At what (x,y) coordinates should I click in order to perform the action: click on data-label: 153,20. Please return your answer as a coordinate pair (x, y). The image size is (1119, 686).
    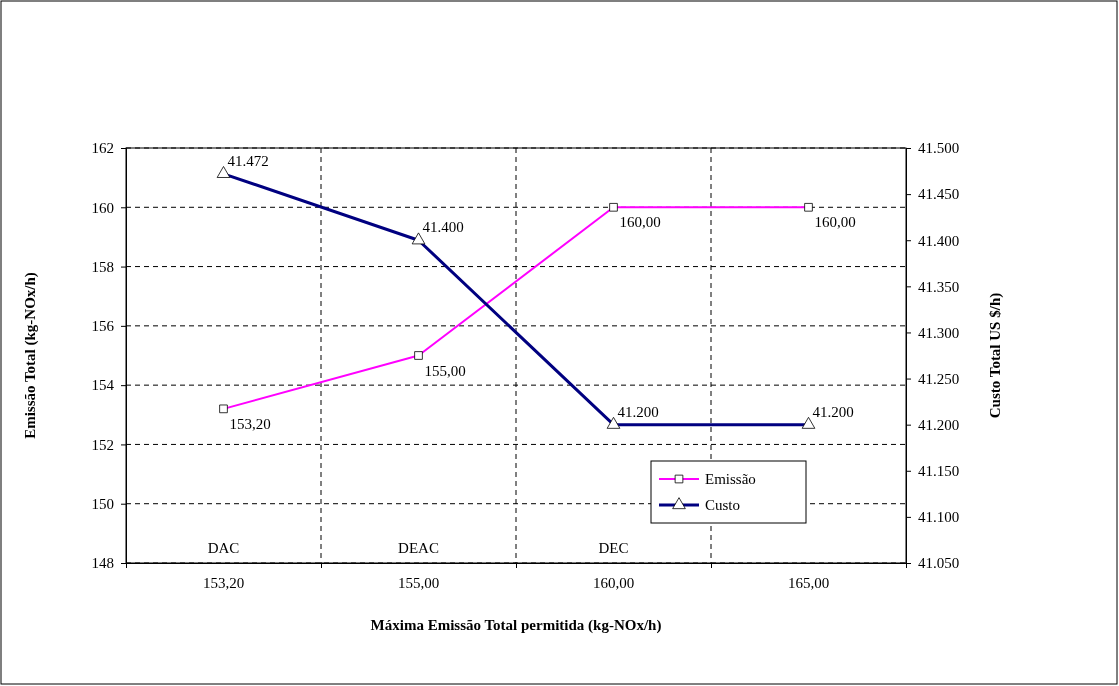
    Looking at the image, I should click on (250, 423).